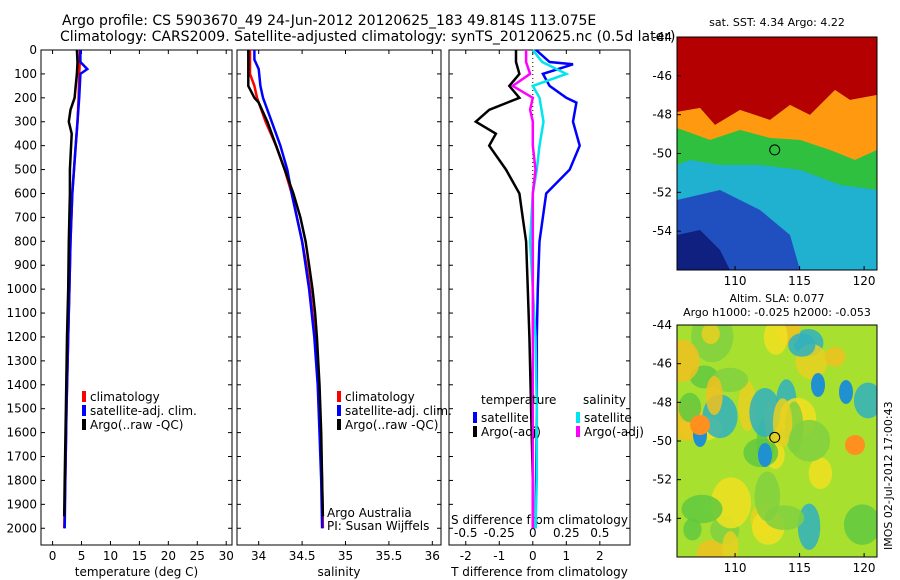  I want to click on map-y-tick-label: -52, so click(662, 480).